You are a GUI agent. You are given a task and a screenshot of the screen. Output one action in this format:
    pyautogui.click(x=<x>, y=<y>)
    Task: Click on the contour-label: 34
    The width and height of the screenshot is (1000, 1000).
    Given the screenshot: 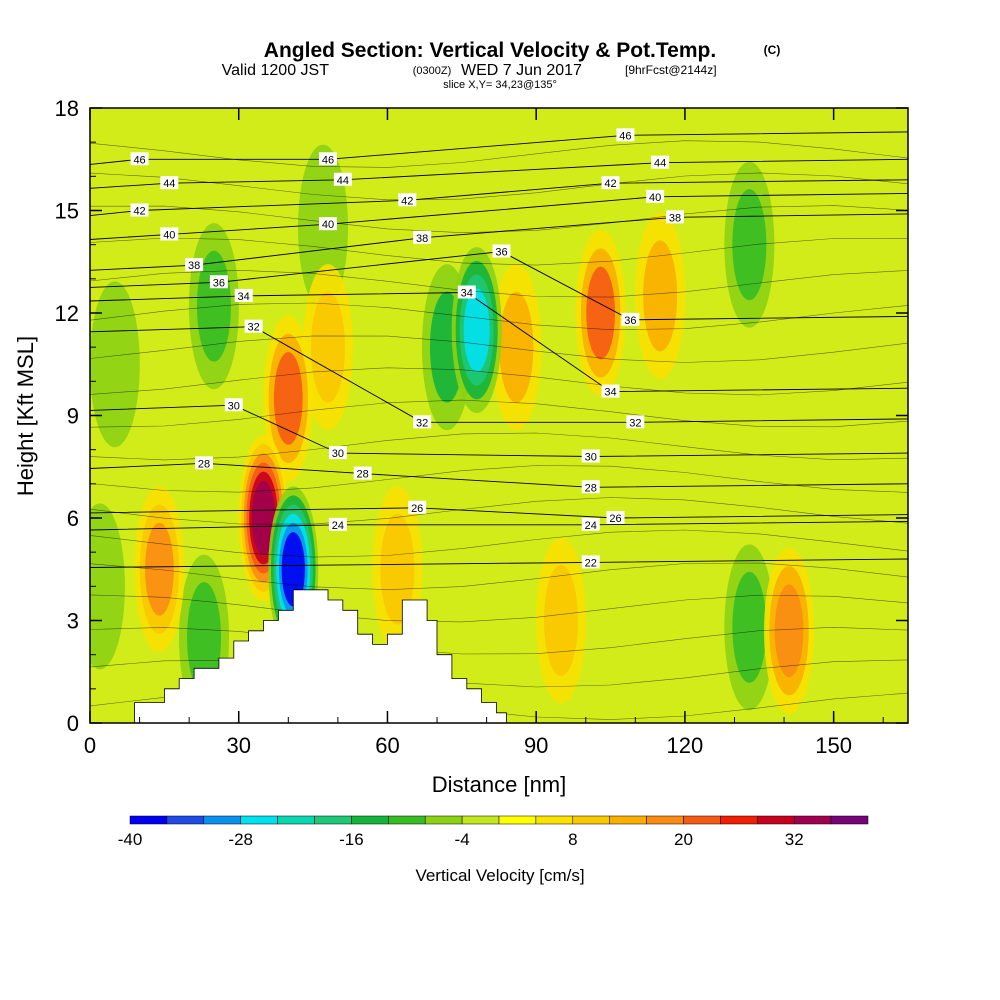 What is the action you would take?
    pyautogui.click(x=243, y=295)
    